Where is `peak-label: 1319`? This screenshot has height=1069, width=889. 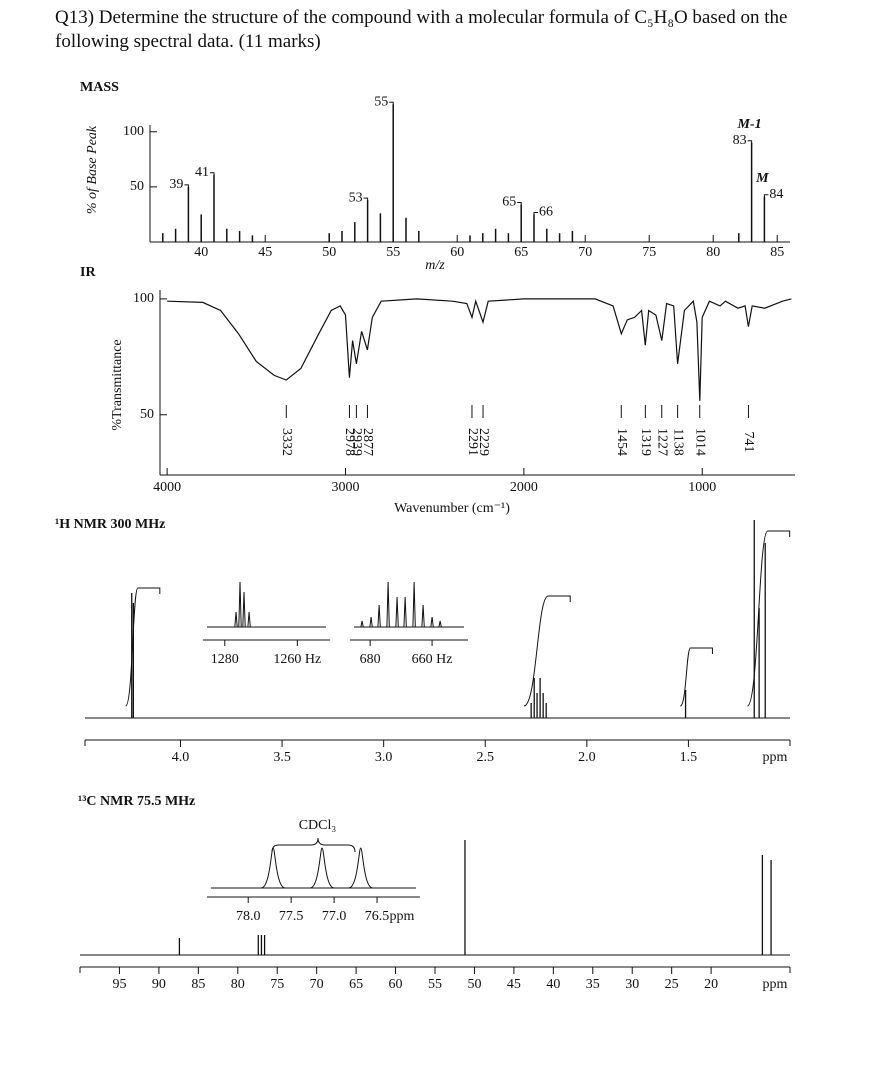
peak-label: 1319 is located at coordinates (645, 442).